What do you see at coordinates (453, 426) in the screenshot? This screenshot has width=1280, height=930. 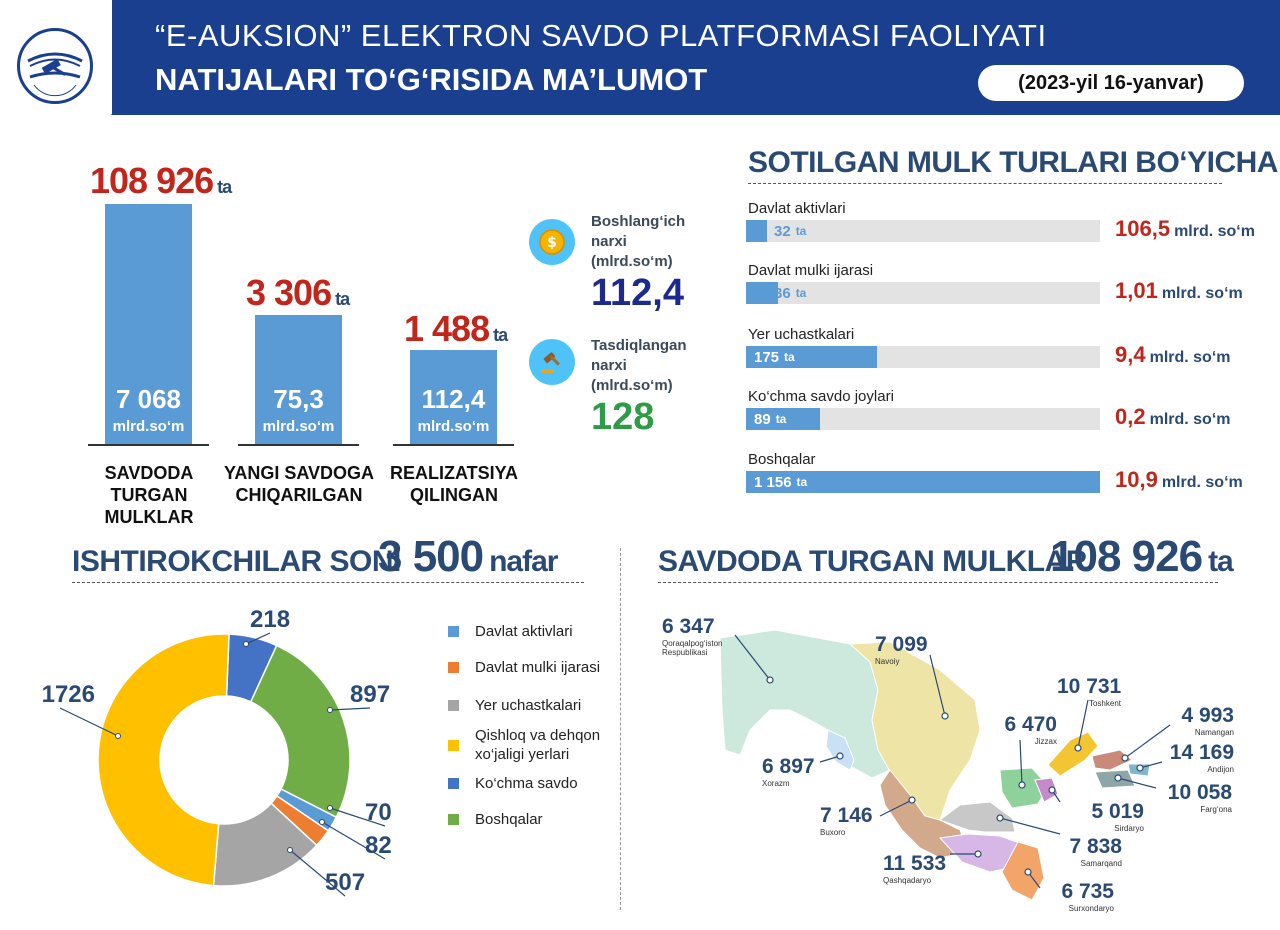 I see `bar3-unit: mlrd.so‘m` at bounding box center [453, 426].